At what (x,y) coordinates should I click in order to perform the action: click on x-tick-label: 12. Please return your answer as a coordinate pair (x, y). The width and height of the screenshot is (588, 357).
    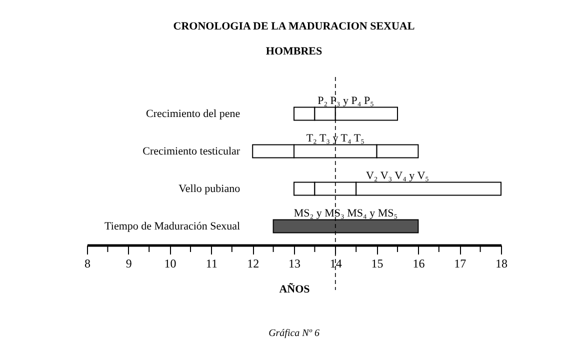
    Looking at the image, I should click on (253, 263).